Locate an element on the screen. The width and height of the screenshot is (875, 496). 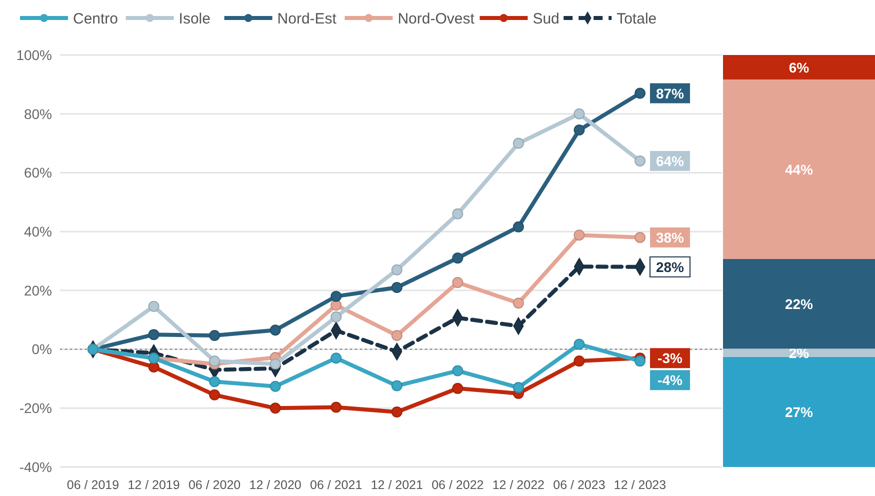
data-label: 2% is located at coordinates (799, 352).